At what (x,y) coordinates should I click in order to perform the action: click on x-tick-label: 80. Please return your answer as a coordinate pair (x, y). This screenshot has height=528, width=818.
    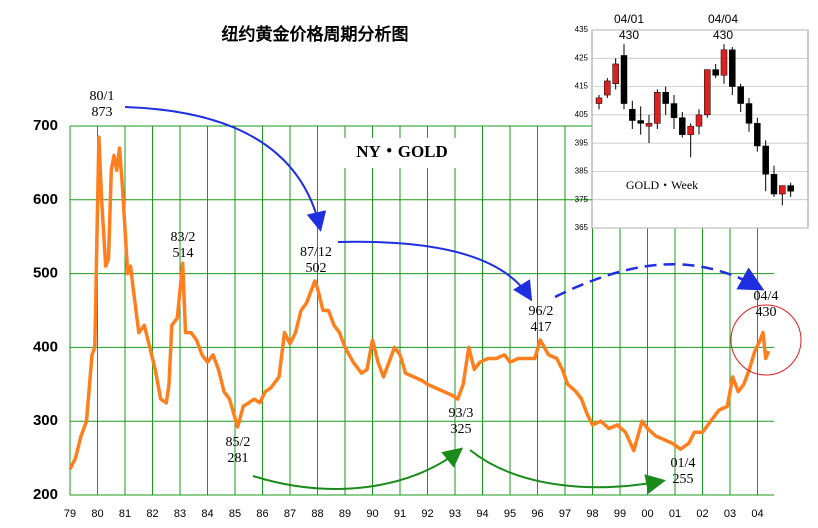
    Looking at the image, I should click on (97, 514).